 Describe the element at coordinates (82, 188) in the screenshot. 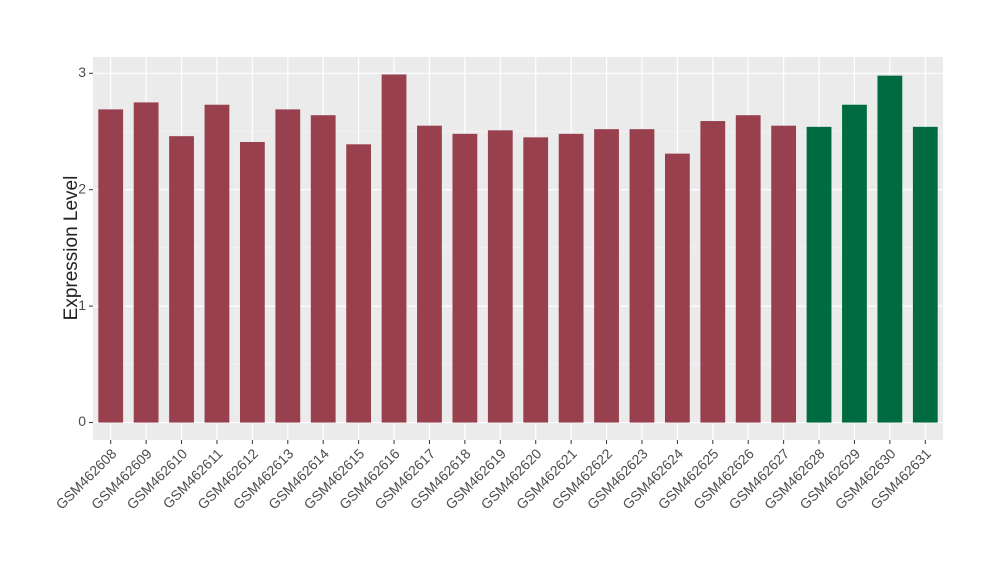

I see `y-tick-label: 2` at that location.